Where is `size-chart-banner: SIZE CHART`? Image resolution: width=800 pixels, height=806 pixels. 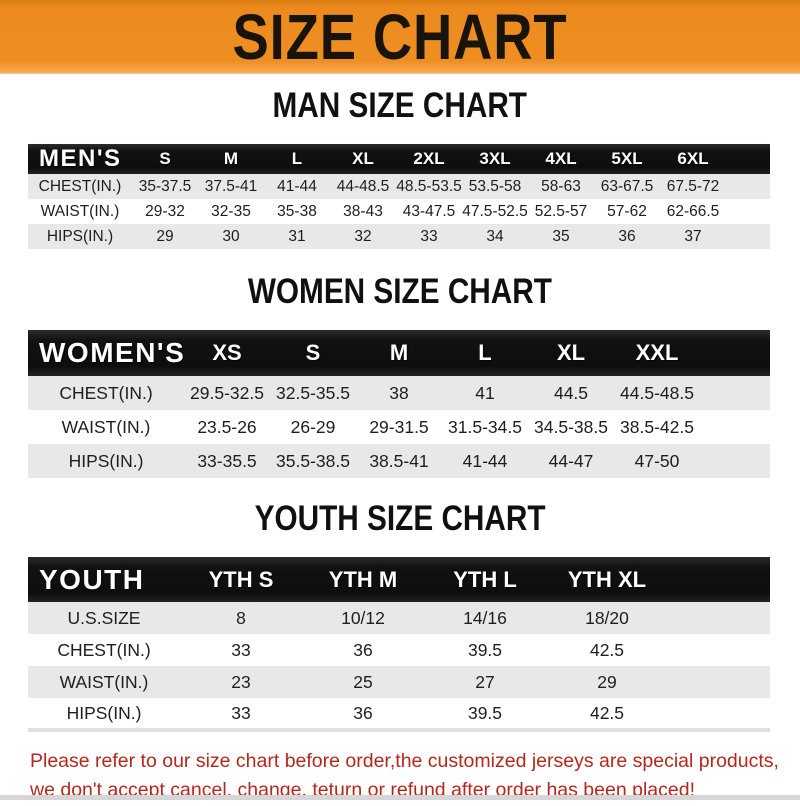 size-chart-banner: SIZE CHART is located at coordinates (400, 37).